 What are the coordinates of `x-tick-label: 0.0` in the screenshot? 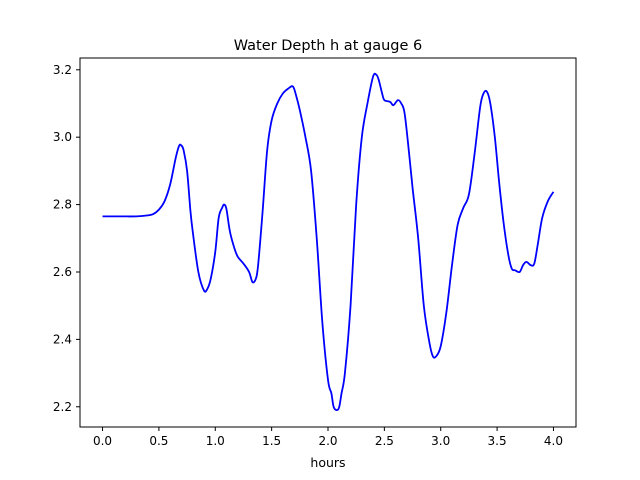 It's located at (102, 441).